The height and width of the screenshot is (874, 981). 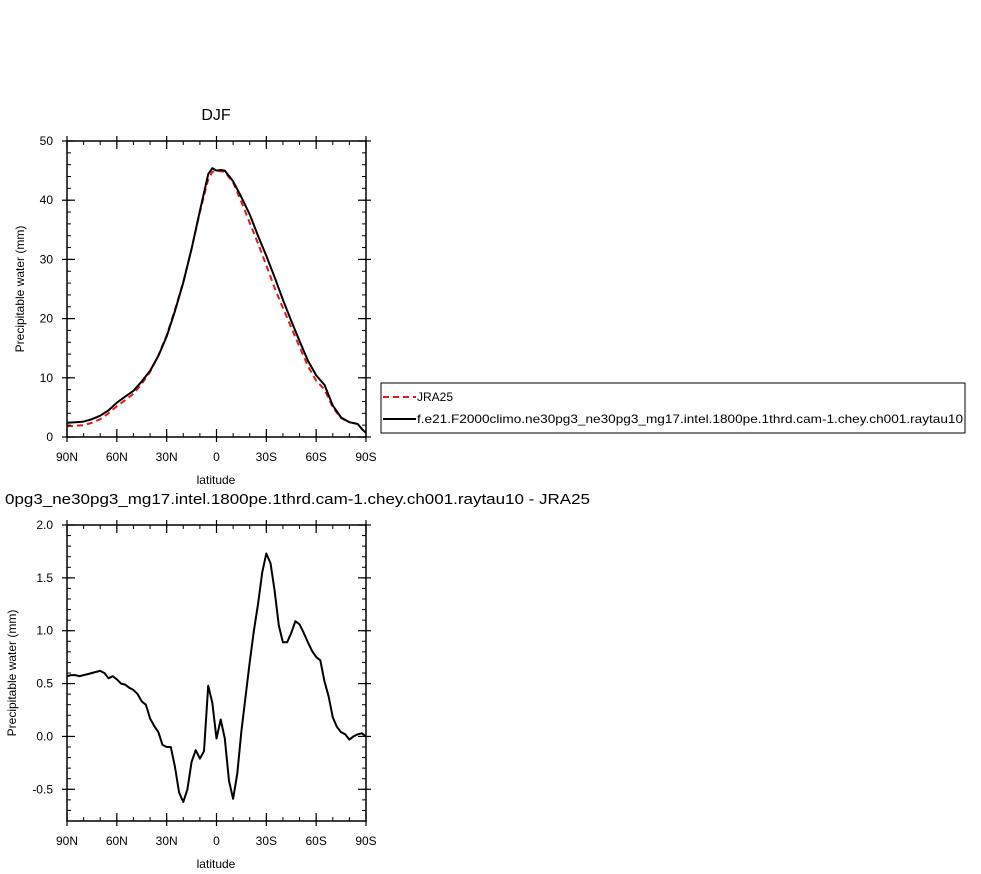 I want to click on top-panel-ylabel: Precipitable water (mm), so click(x=20, y=289).